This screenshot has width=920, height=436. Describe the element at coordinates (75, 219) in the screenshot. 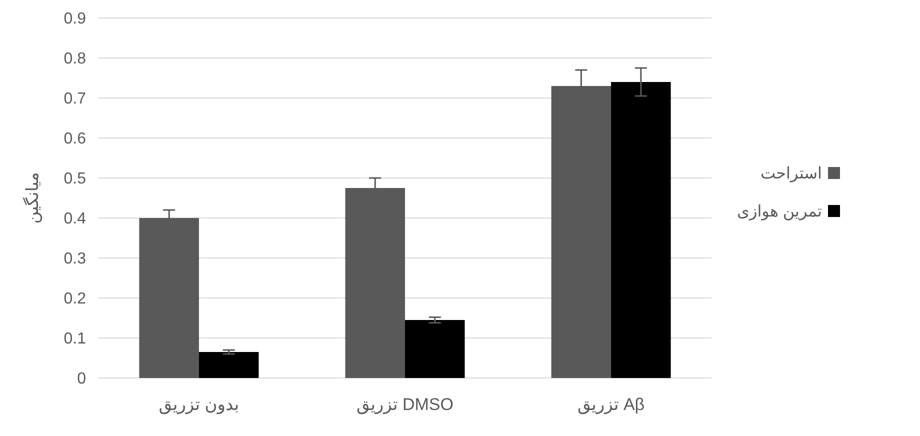

I see `y-tick-label: 0.4` at that location.